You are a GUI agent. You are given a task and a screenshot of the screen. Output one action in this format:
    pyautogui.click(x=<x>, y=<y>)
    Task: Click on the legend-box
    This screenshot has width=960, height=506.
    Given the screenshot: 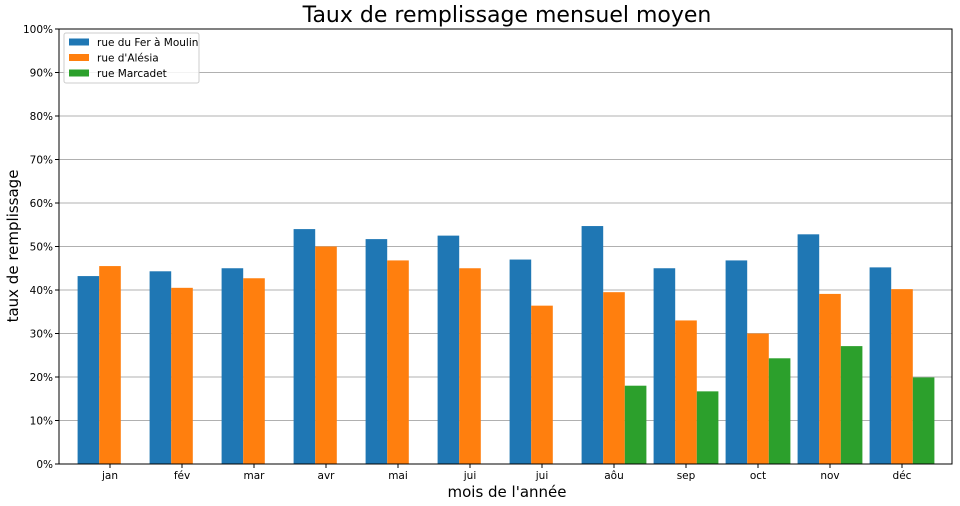 What is the action you would take?
    pyautogui.click(x=131, y=58)
    